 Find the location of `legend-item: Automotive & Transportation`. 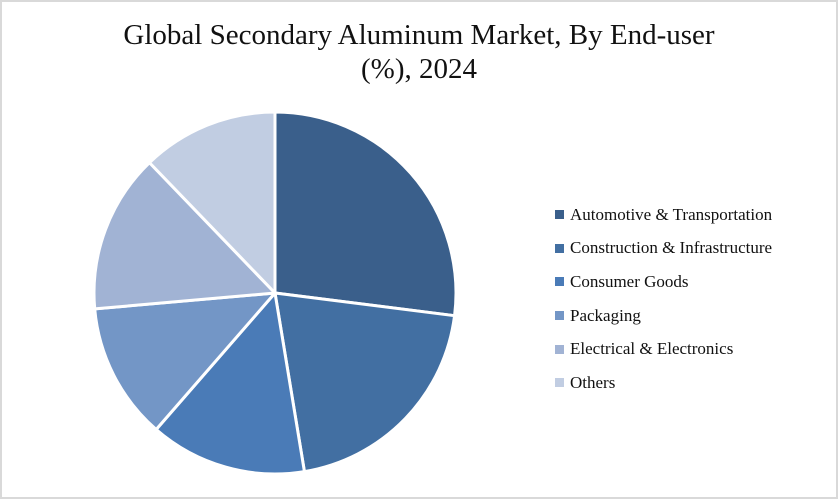

legend-item: Automotive & Transportation is located at coordinates (663, 215).